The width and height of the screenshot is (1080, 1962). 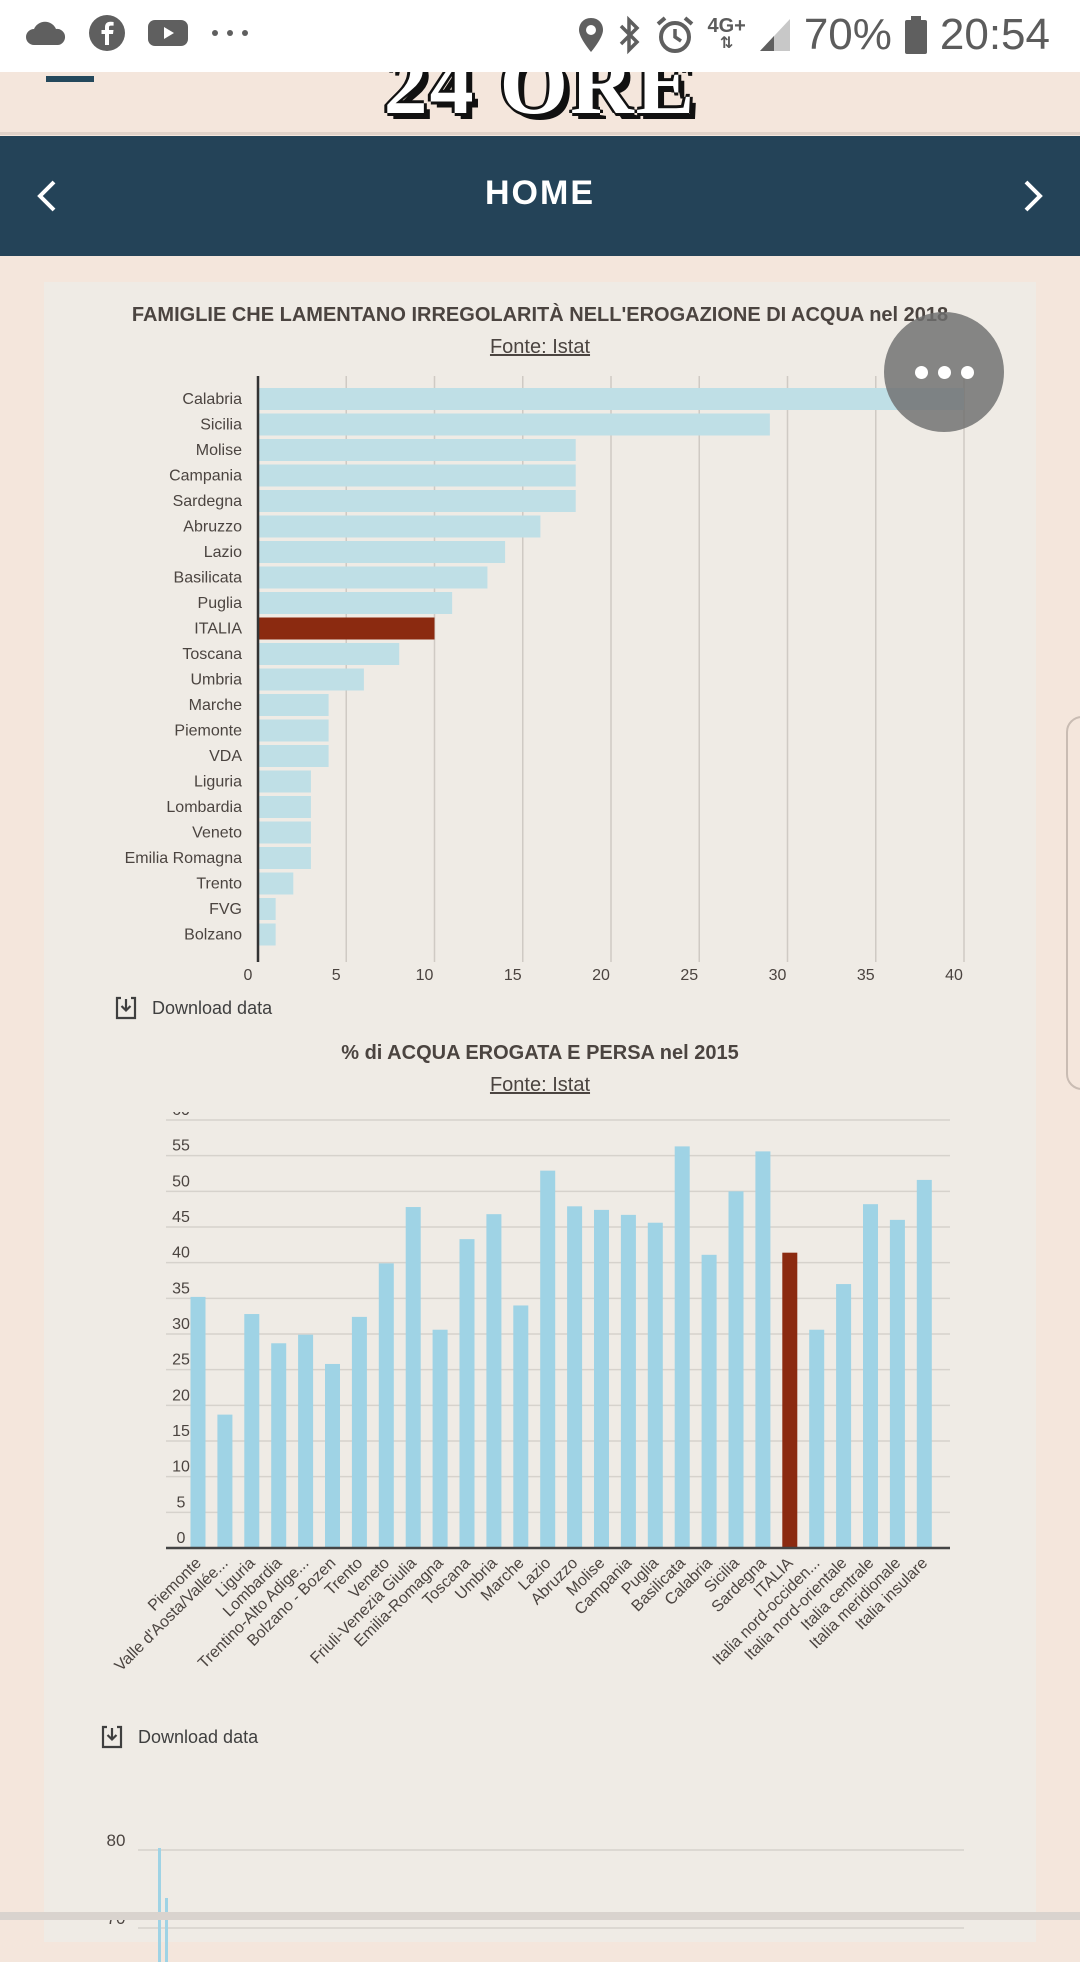 What do you see at coordinates (778, 975) in the screenshot?
I see `chart1-x-tick-label: 30` at bounding box center [778, 975].